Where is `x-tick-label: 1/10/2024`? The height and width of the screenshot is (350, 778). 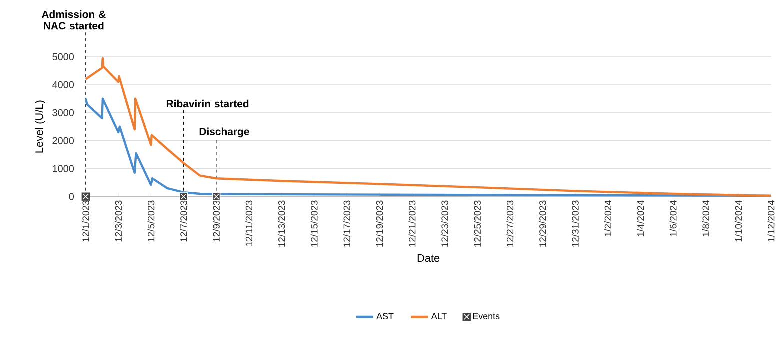 x-tick-label: 1/10/2024 is located at coordinates (738, 221).